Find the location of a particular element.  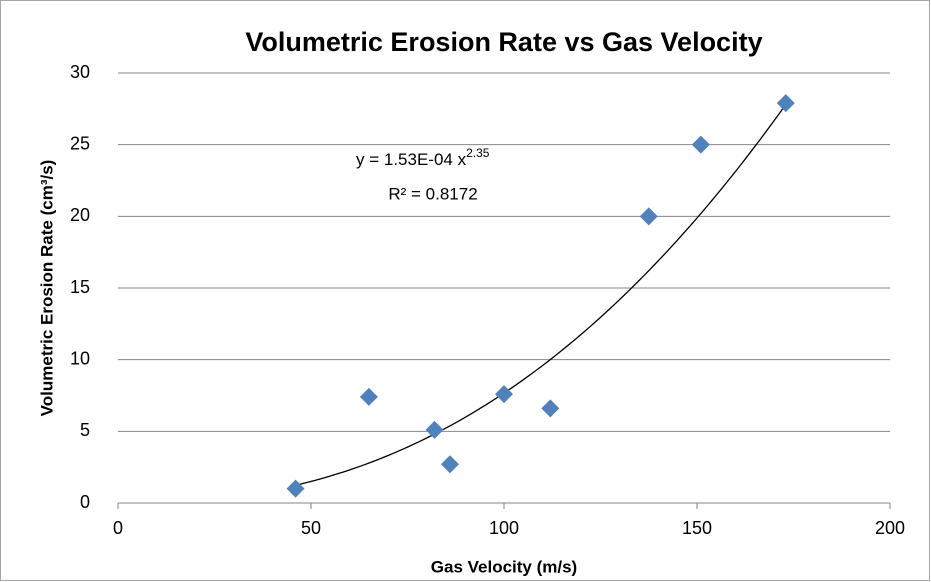

y-tick-label: 30 is located at coordinates (80, 72).